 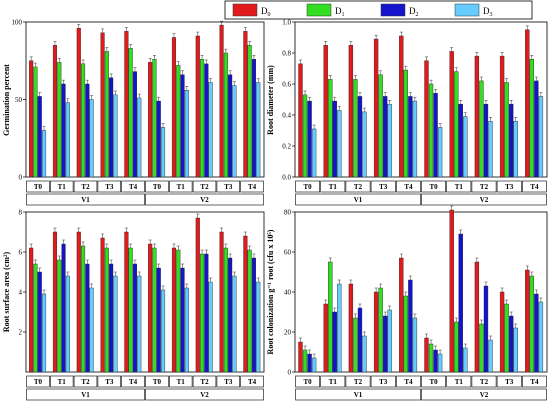 What do you see at coordinates (270, 100) in the screenshot?
I see `y-axis-title: Root diameter (mm)` at bounding box center [270, 100].